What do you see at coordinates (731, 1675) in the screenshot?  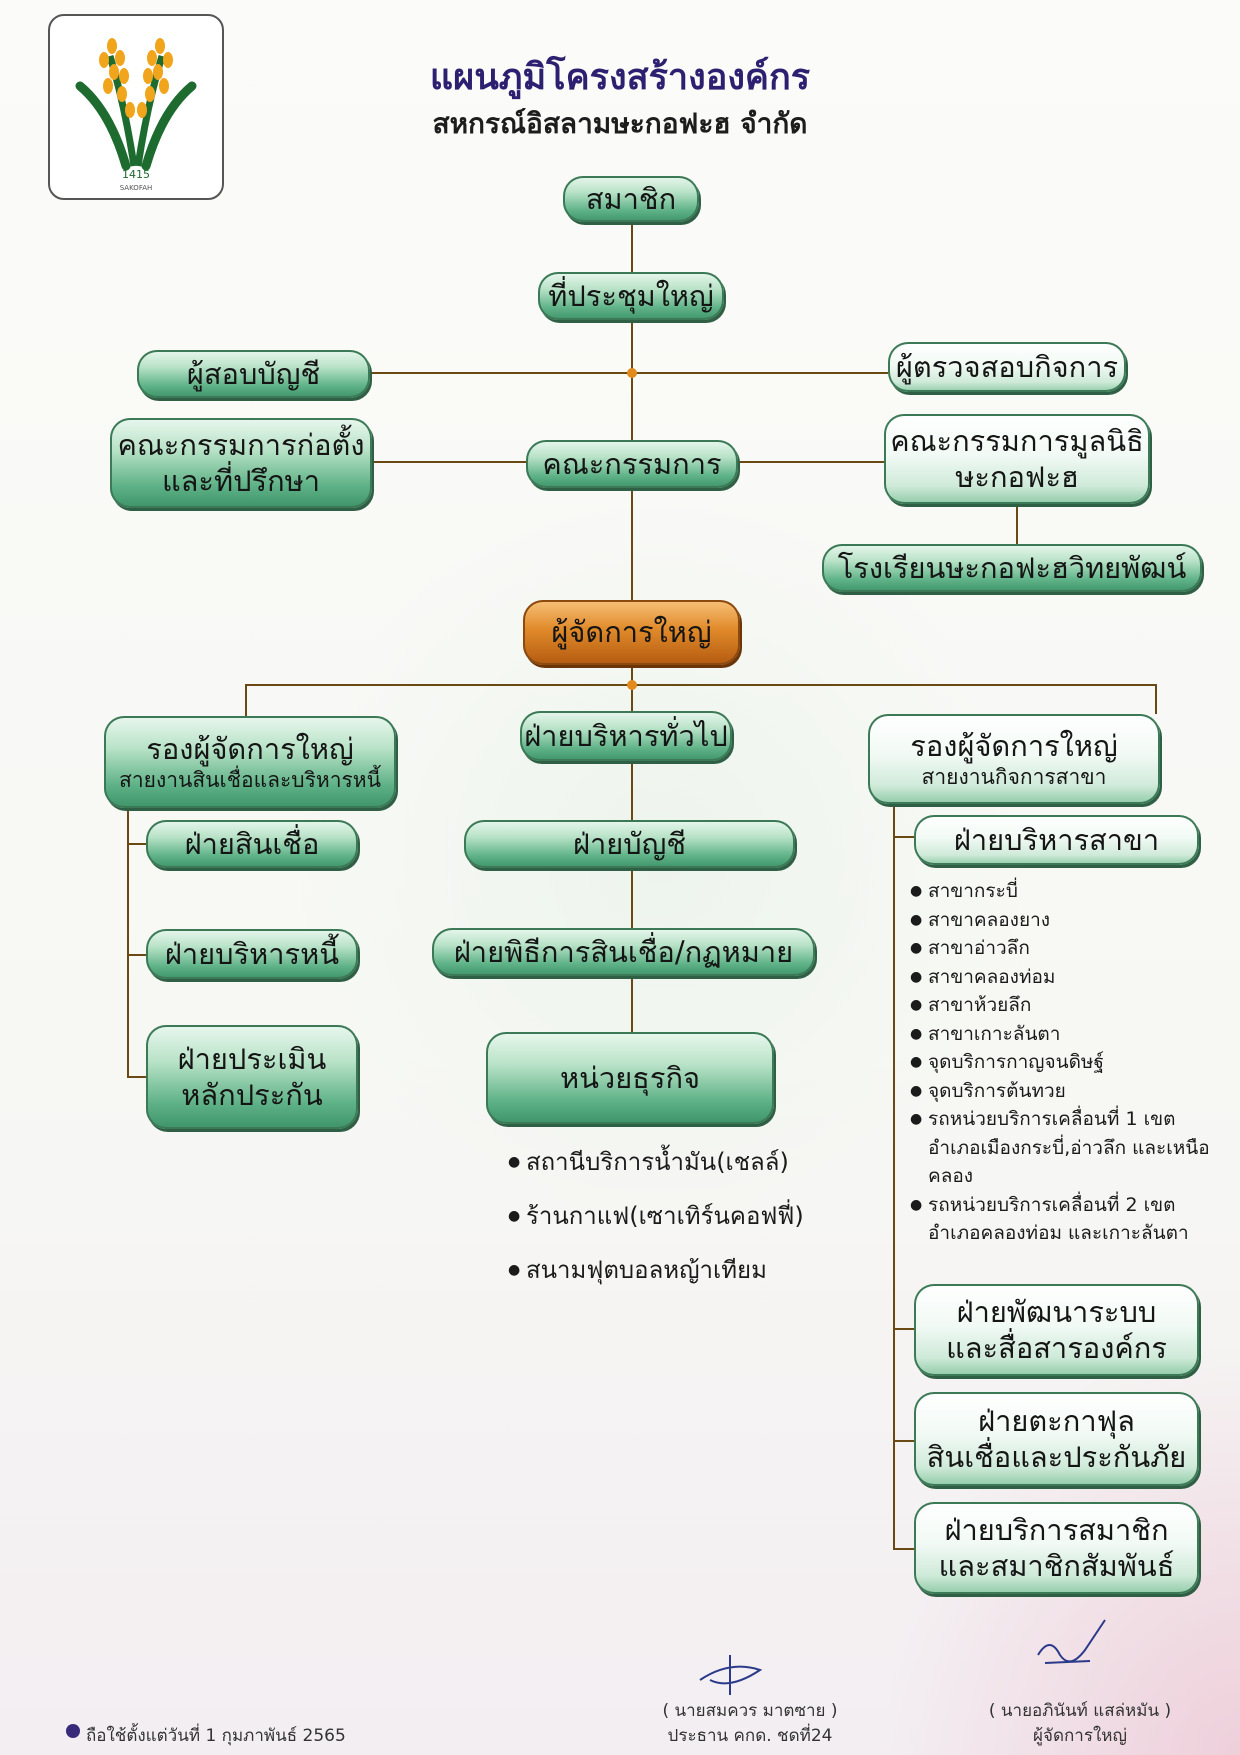 I see `chair-signature` at bounding box center [731, 1675].